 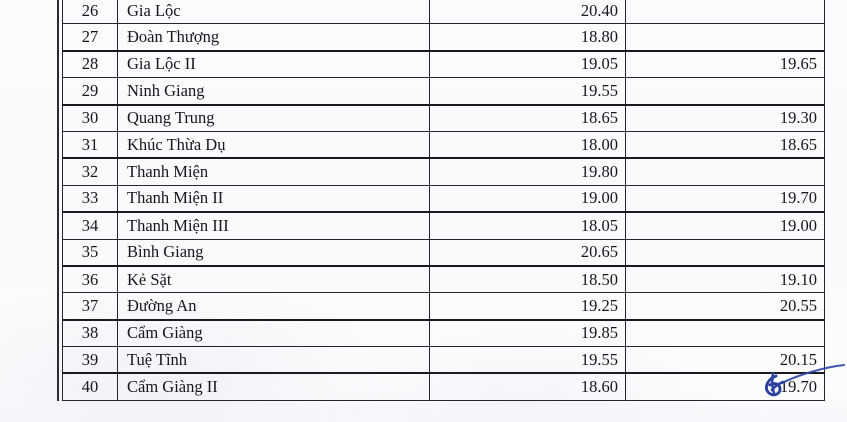 What do you see at coordinates (527, 12) in the screenshot?
I see `cell-value1: 20.40` at bounding box center [527, 12].